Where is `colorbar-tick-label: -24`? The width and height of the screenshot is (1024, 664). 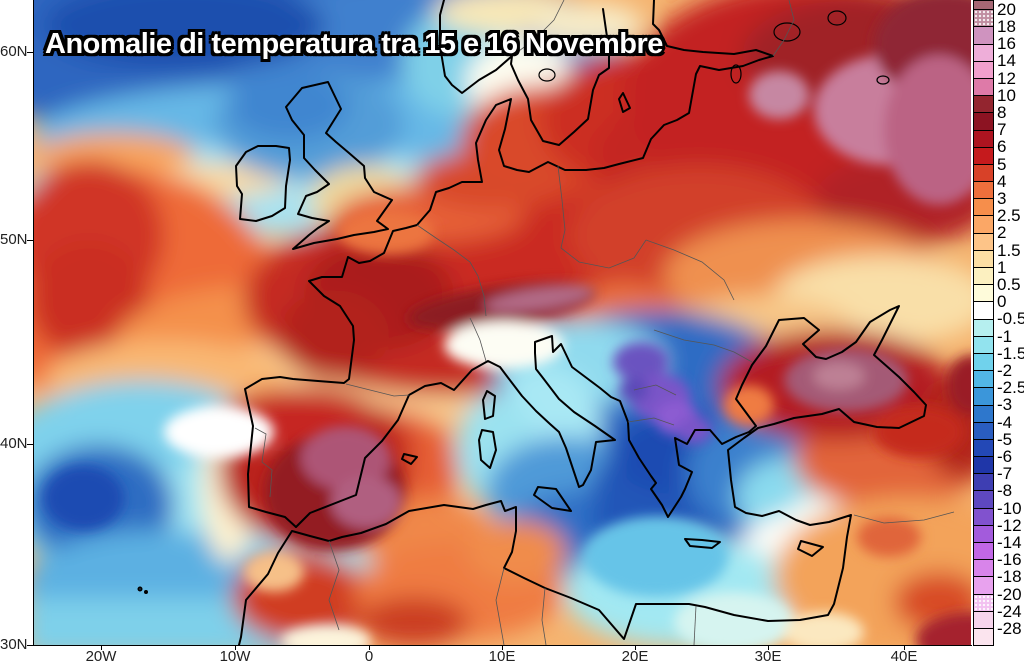
colorbar-tick-label: -24 is located at coordinates (1009, 611).